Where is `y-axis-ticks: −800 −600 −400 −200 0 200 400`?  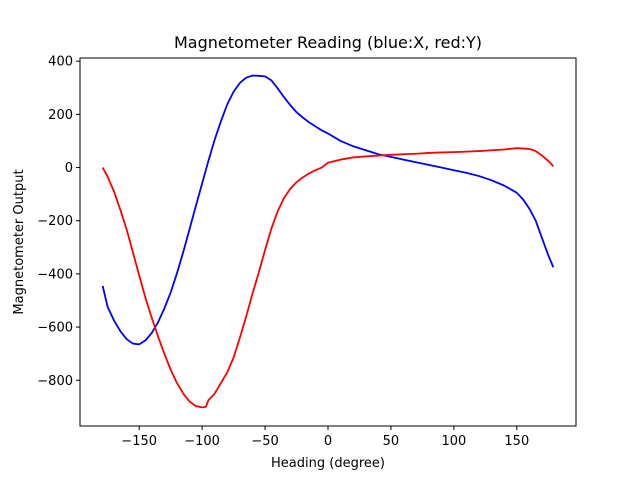 y-axis-ticks: −800 −600 −400 −200 0 200 400 is located at coordinates (58, 222).